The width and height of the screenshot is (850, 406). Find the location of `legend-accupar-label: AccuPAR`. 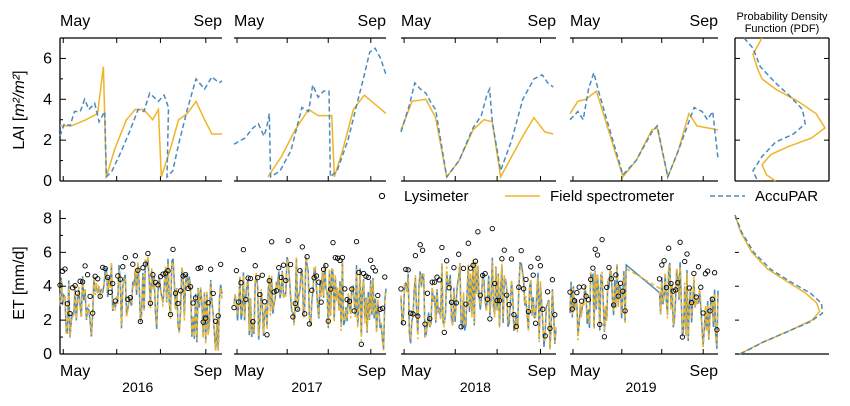

legend-accupar-label: AccuPAR is located at coordinates (786, 196).